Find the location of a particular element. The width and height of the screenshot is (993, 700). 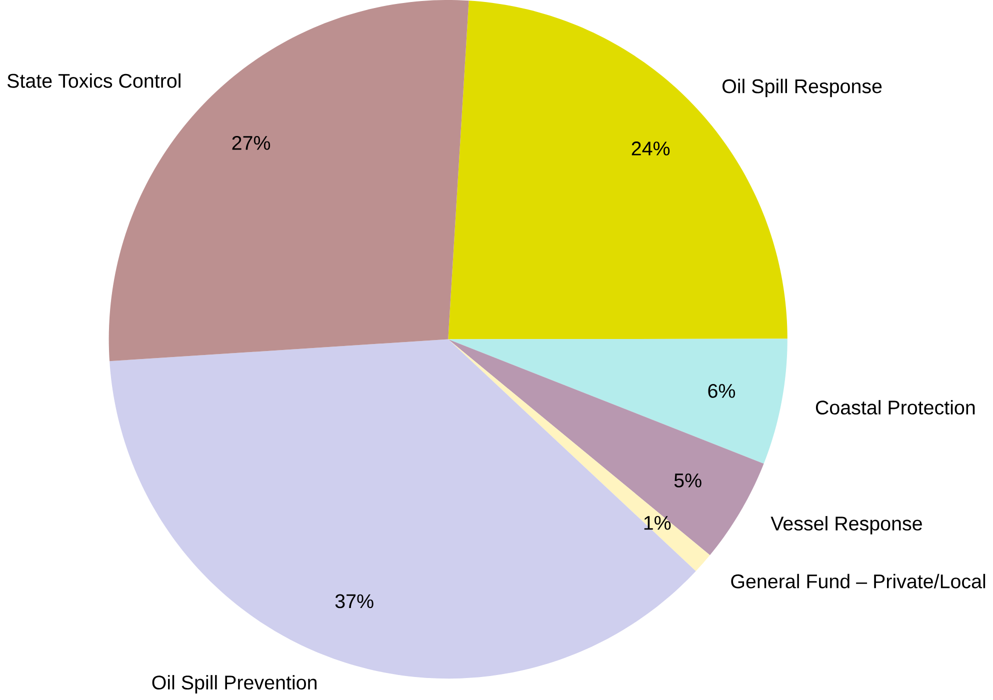

data-label: 37% is located at coordinates (354, 601).